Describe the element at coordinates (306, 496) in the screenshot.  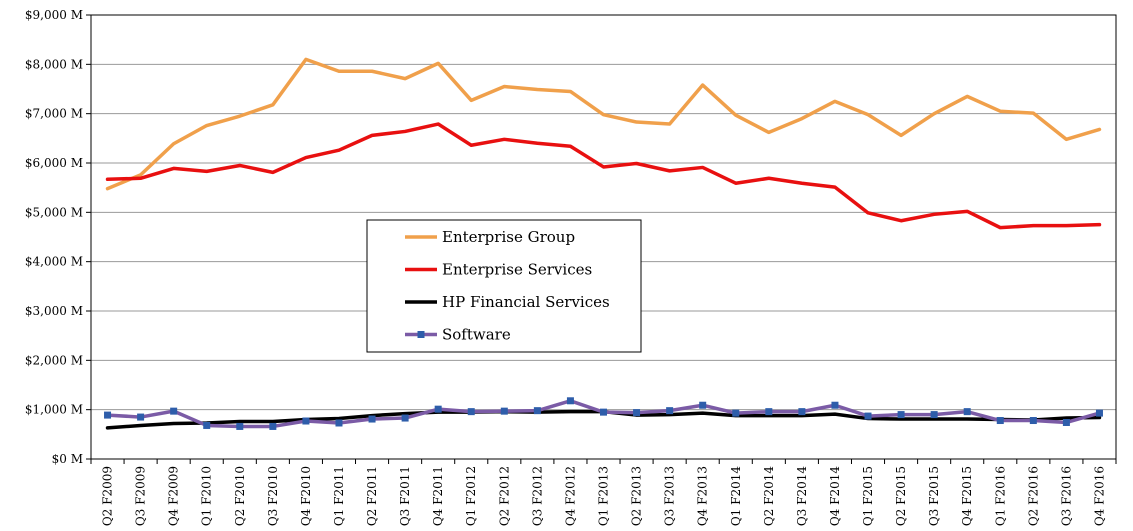
I see `x-tick-label: Q4 F2010` at that location.